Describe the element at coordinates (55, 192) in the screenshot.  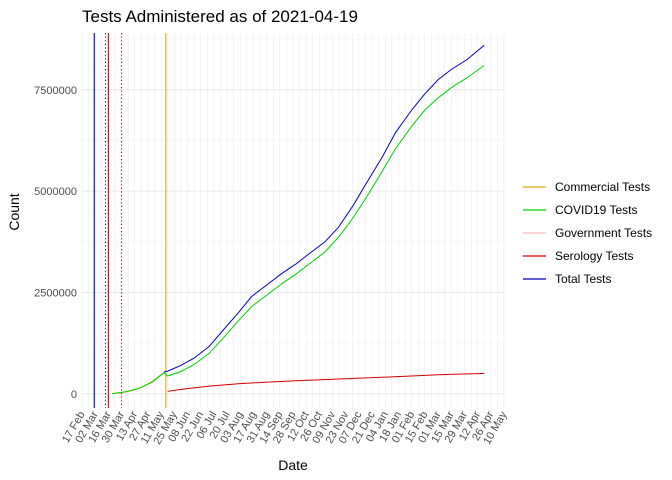
I see `y-tick-label: 5000000` at that location.